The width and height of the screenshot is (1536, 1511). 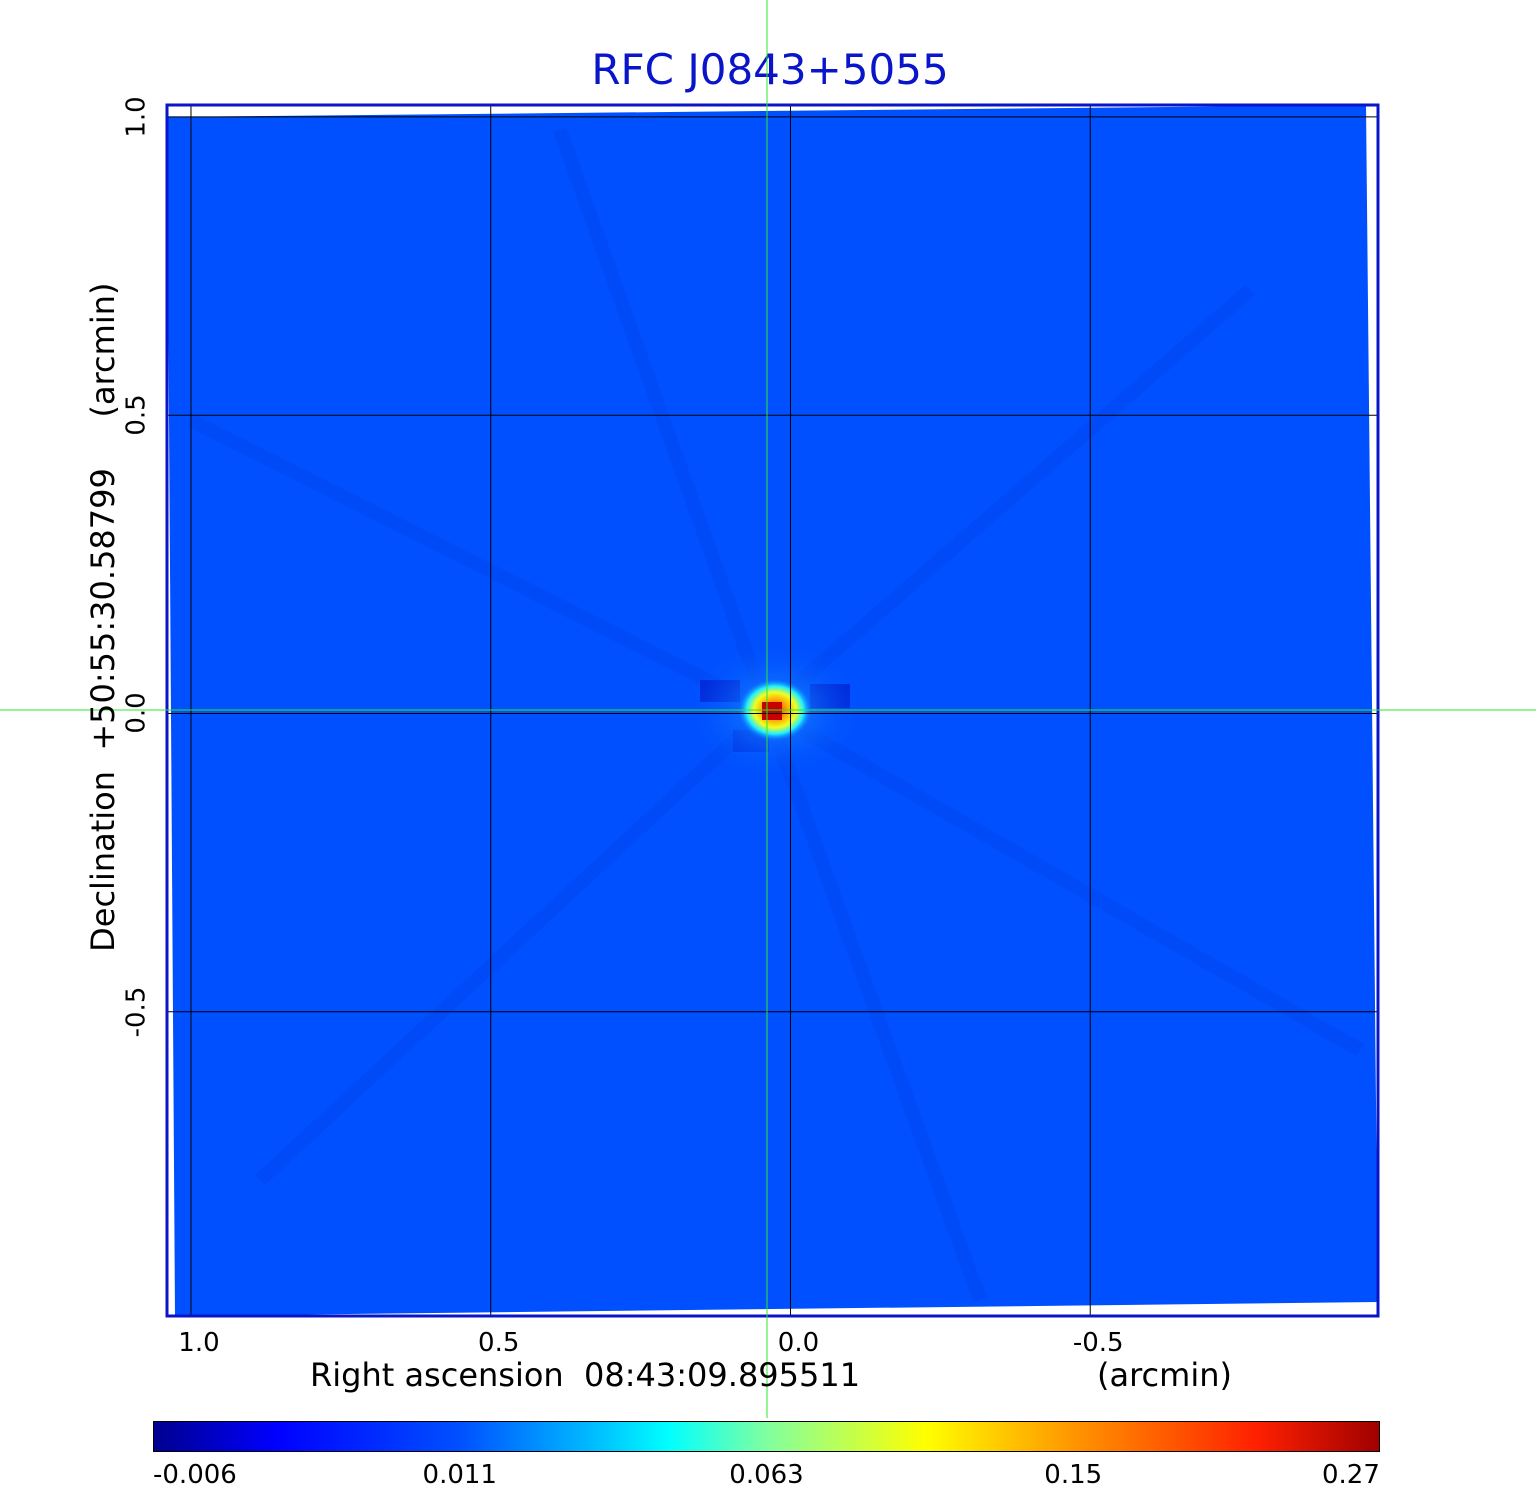 I want to click on x-tick-label: 0.5, so click(x=499, y=1343).